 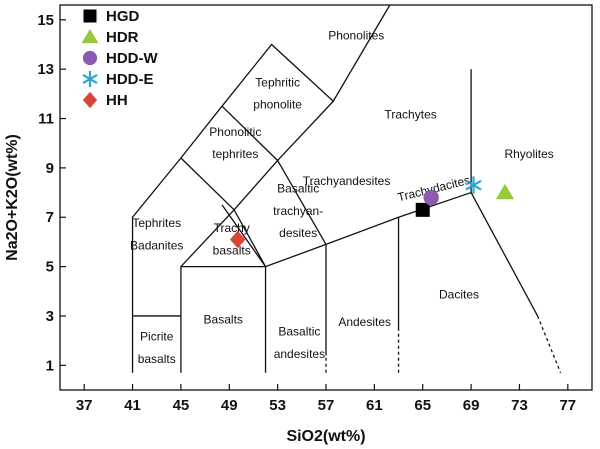 I want to click on legend-label: HGD, so click(x=123, y=16).